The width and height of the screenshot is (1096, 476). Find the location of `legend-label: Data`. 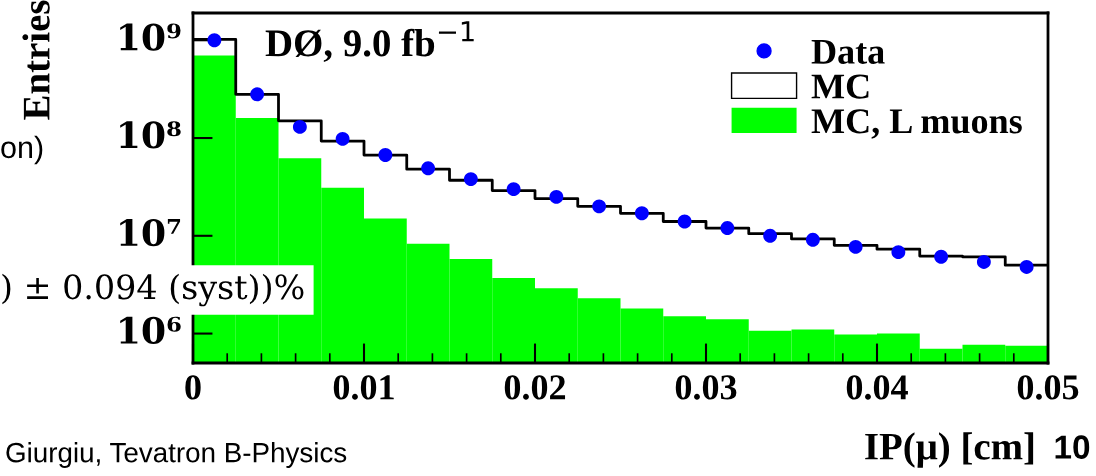

legend-label: Data is located at coordinates (848, 51).